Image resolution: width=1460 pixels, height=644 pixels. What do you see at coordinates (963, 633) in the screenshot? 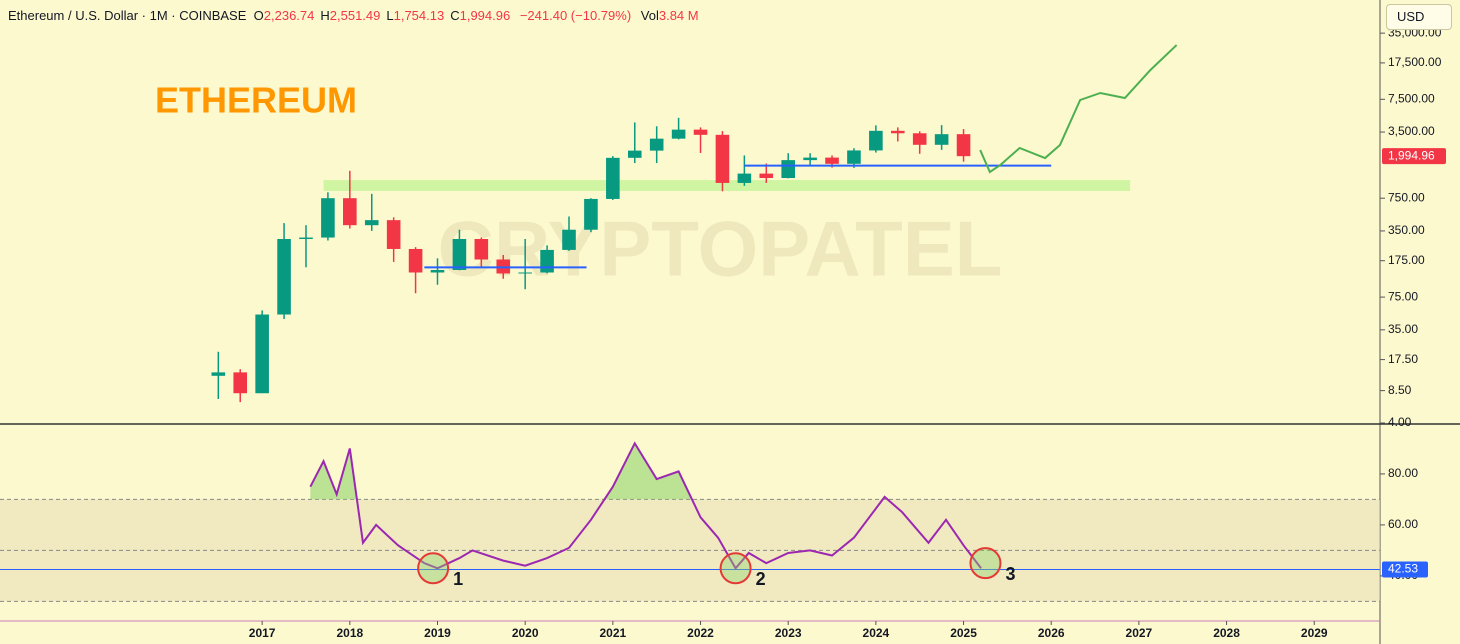
I see `x-tick-label: 2025` at bounding box center [963, 633].